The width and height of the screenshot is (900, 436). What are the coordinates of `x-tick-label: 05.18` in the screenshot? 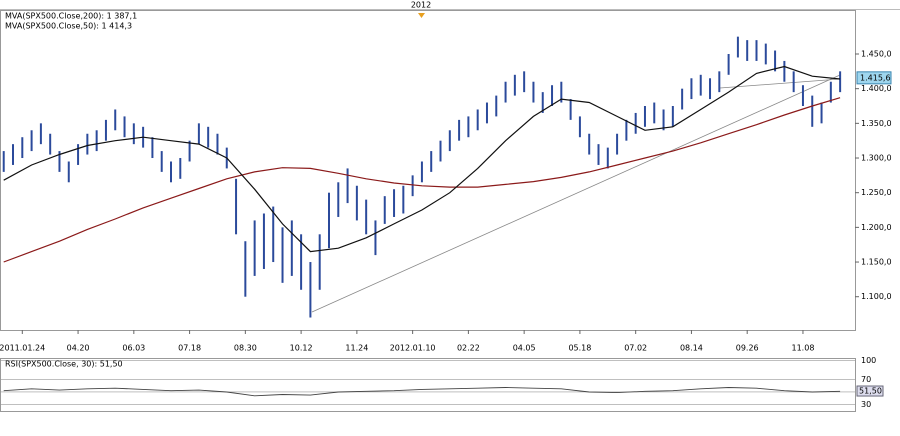 It's located at (579, 348).